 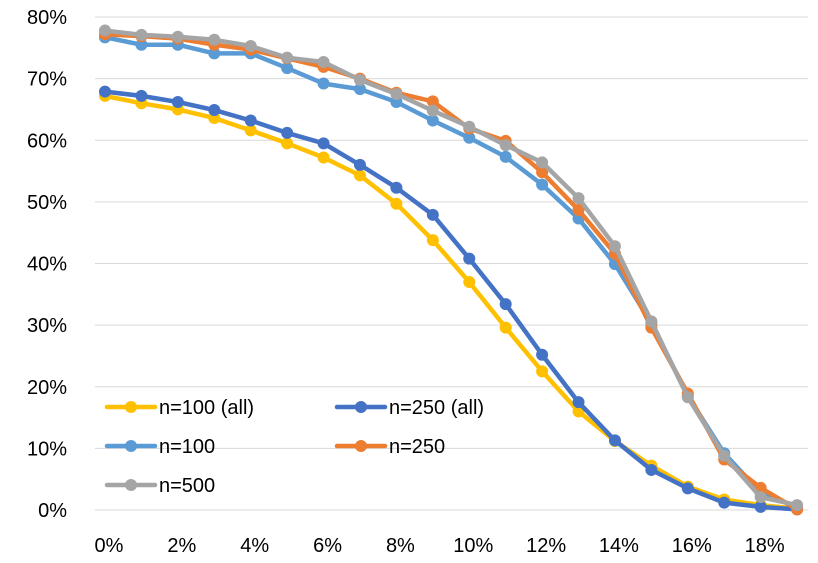 I want to click on legend: n=100 (all) n=250 (all) n=100 n=250 n=500, so click(x=294, y=447).